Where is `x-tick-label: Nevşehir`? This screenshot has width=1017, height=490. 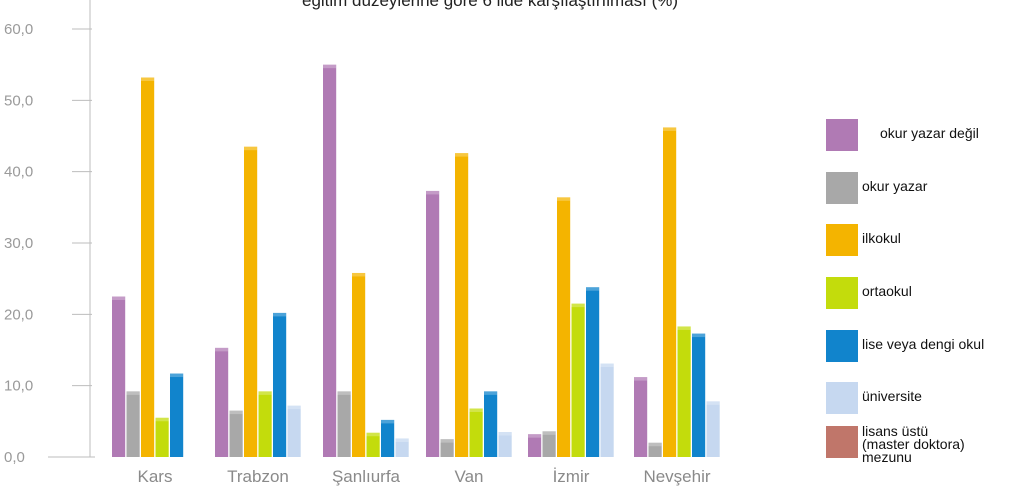 x-tick-label: Nevşehir is located at coordinates (676, 476).